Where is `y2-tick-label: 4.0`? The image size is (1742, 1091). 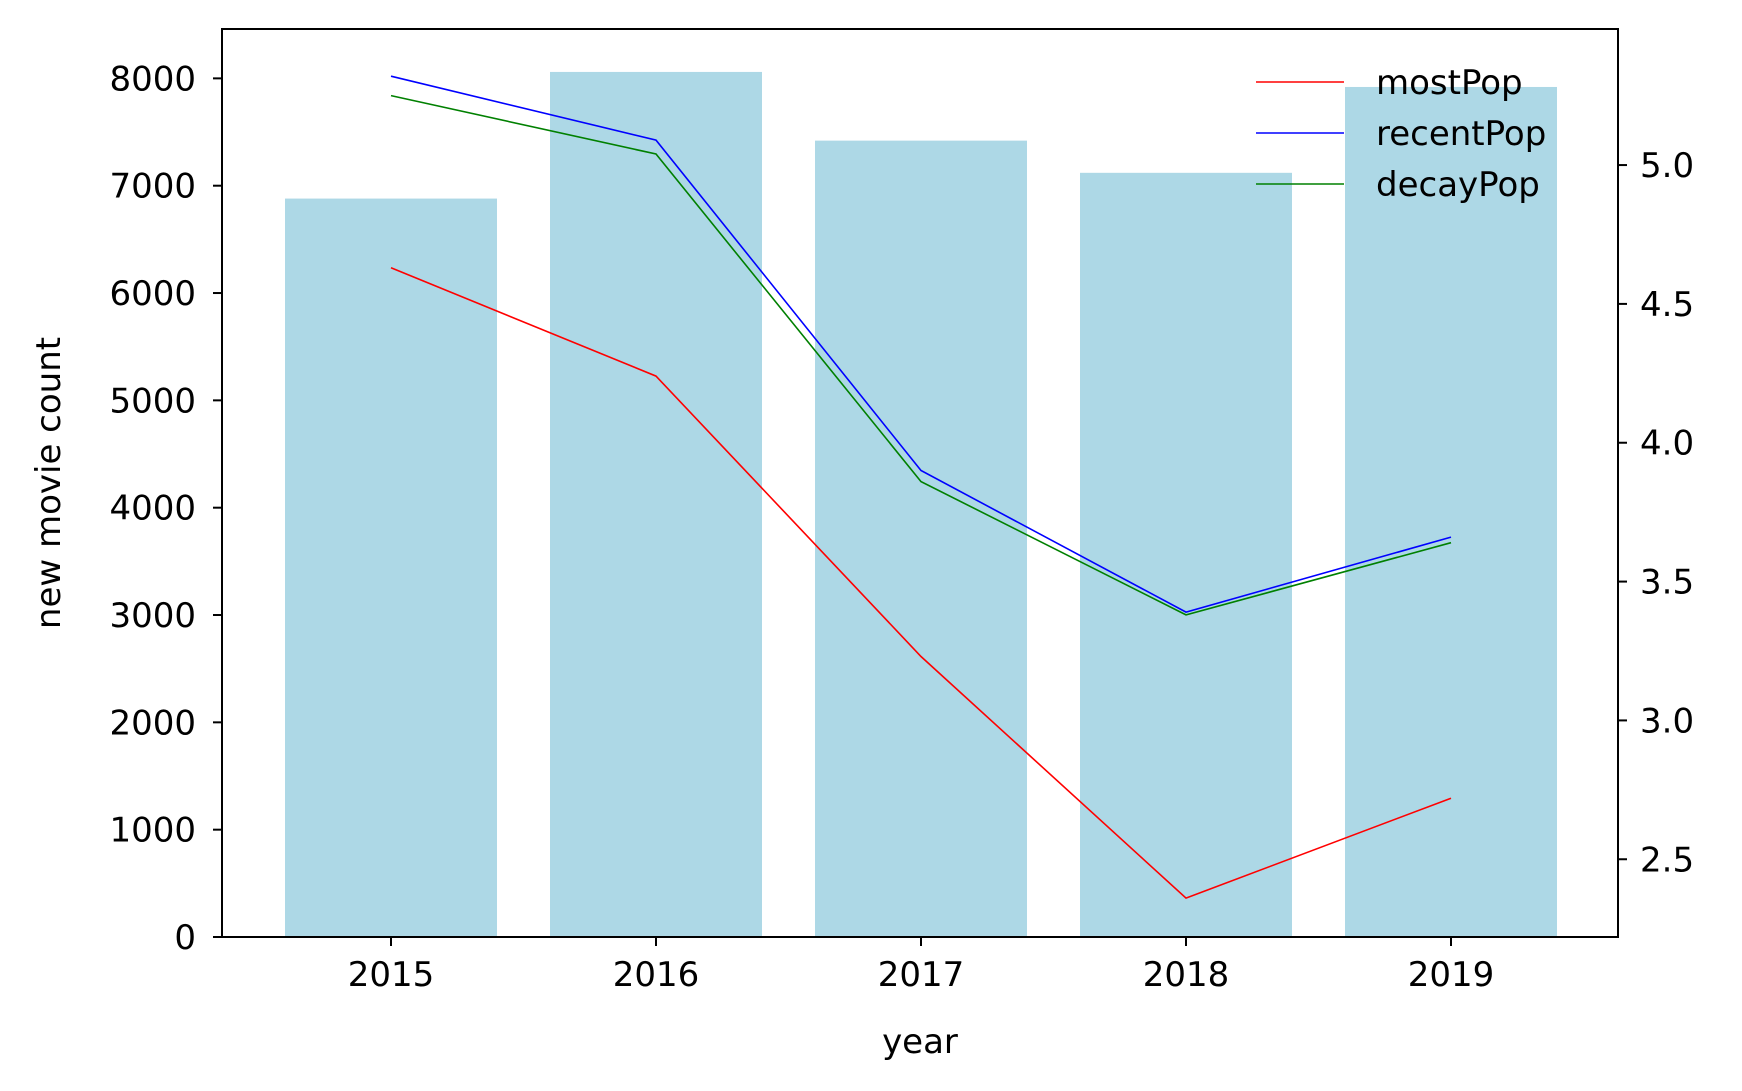 y2-tick-label: 4.0 is located at coordinates (1667, 444).